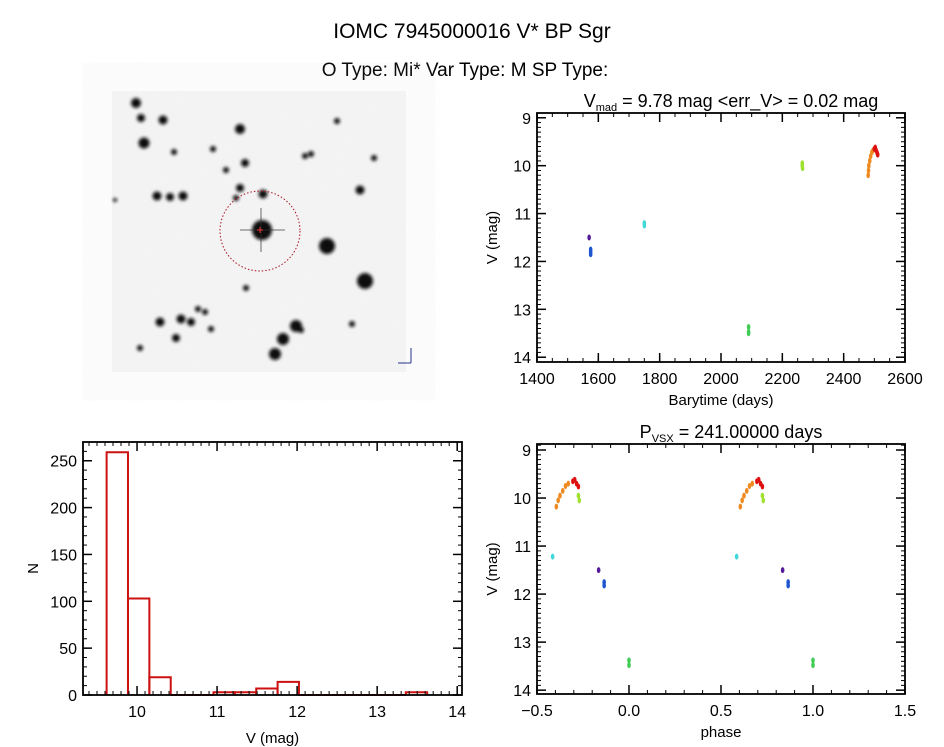  What do you see at coordinates (63, 509) in the screenshot?
I see `y-tick-label: 200` at bounding box center [63, 509].